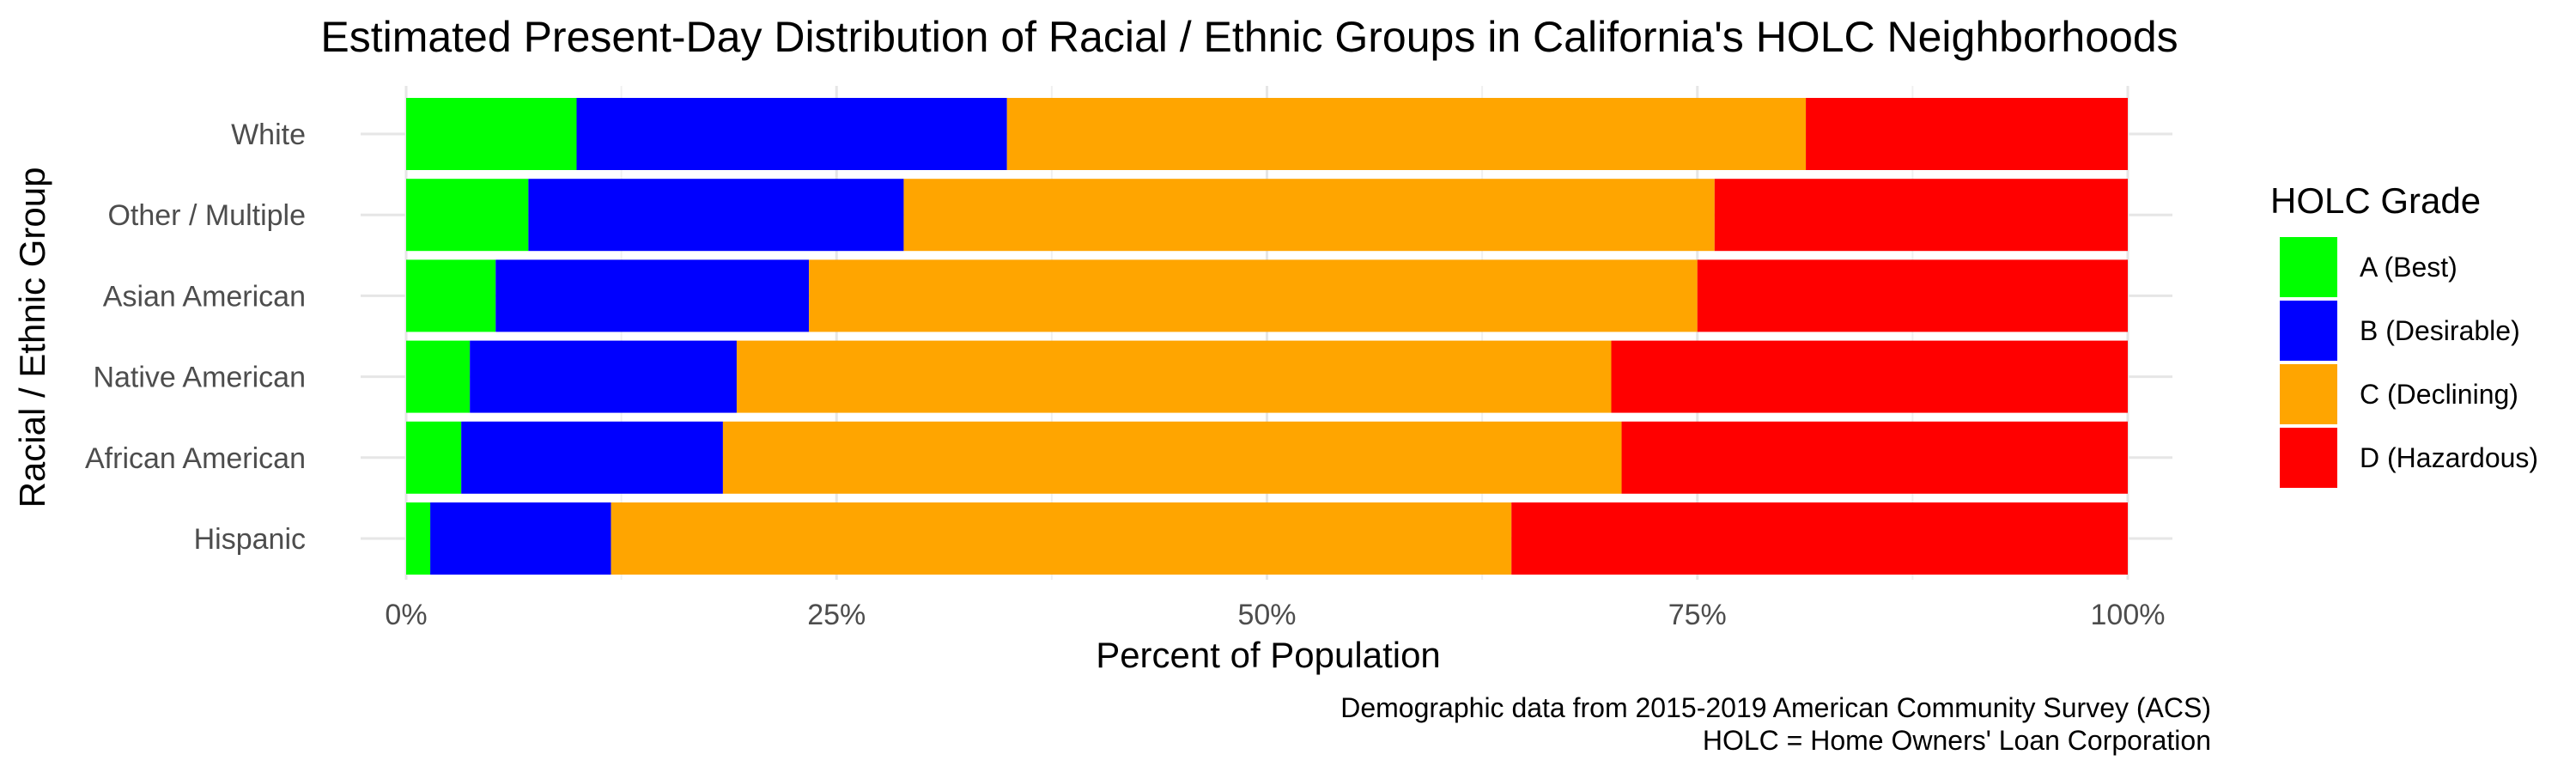 The width and height of the screenshot is (2576, 773). What do you see at coordinates (1309, 215) in the screenshot?
I see `bar-other-multiple-c` at bounding box center [1309, 215].